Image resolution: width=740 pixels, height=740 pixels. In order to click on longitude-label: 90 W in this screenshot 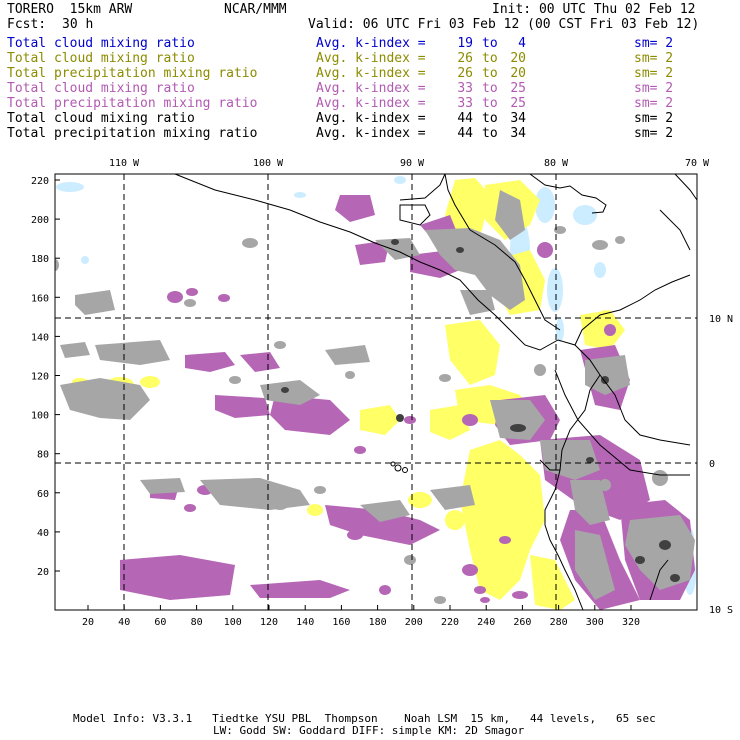, I will do `click(412, 163)`.